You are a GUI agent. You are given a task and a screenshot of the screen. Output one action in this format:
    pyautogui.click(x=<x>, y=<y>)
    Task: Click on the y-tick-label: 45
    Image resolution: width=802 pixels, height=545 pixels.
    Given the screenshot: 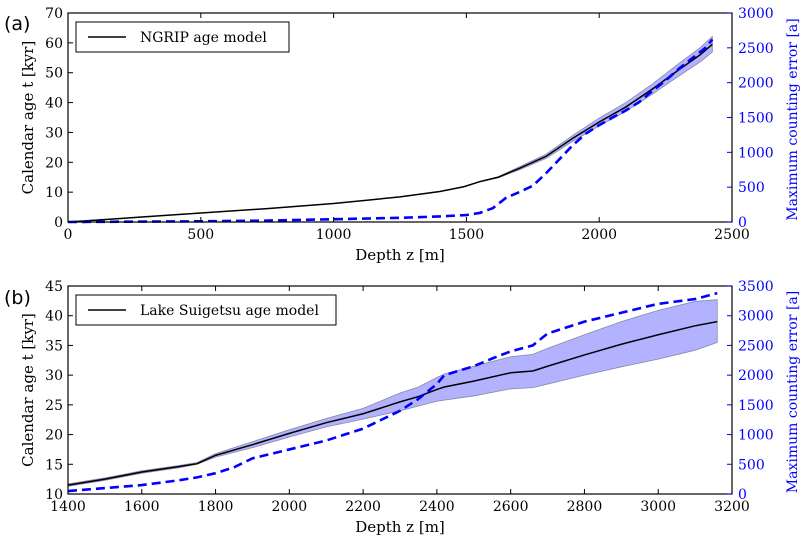 What is the action you would take?
    pyautogui.click(x=54, y=287)
    